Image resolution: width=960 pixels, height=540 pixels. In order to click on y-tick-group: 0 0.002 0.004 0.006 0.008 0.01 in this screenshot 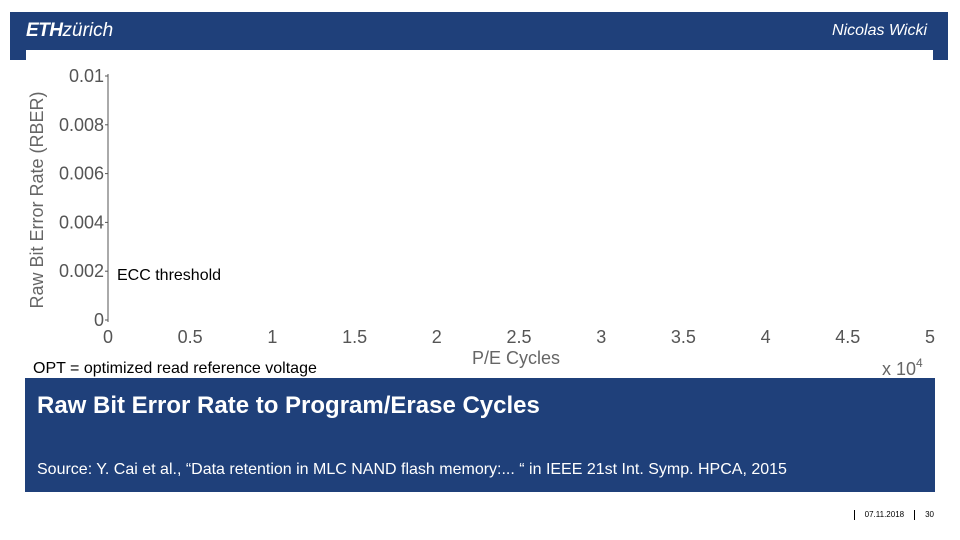, I will do `click(83, 198)`.